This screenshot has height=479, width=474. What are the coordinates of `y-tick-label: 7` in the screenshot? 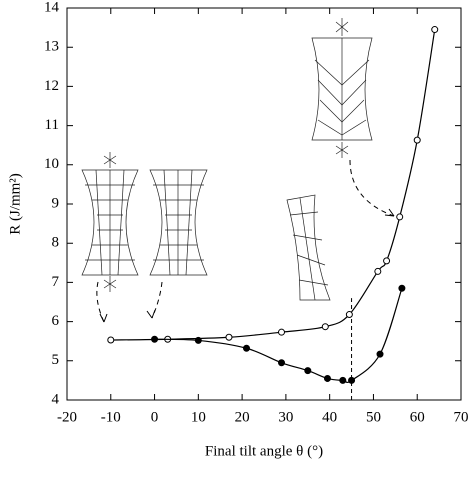 It's located at (56, 282).